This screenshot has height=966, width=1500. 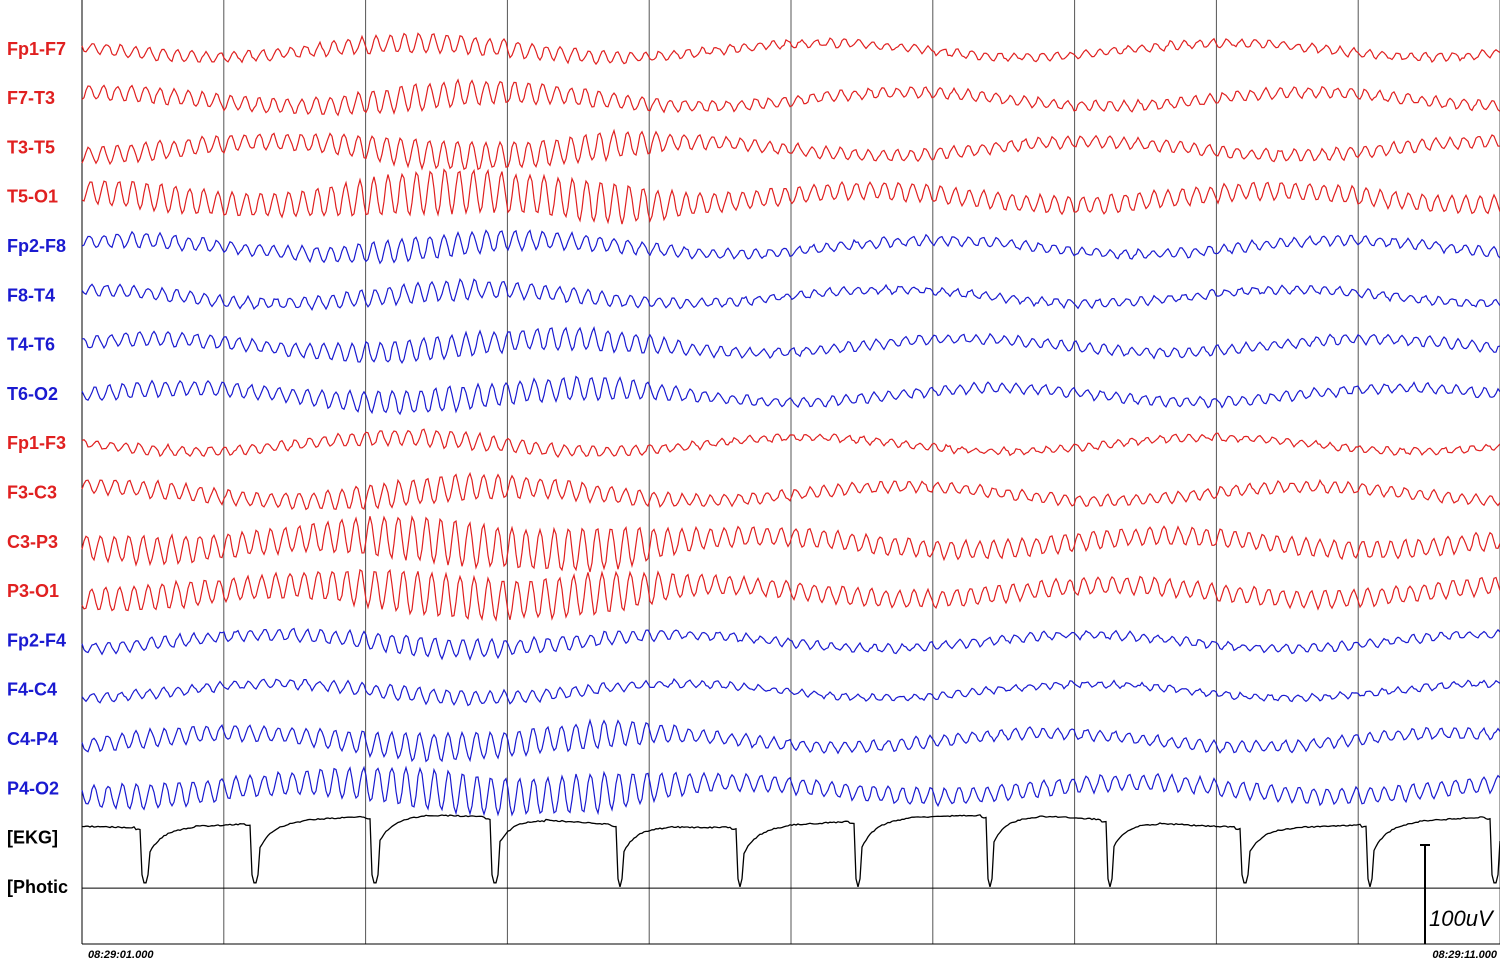 I want to click on channel-label: Fp1-F3, so click(x=36, y=443).